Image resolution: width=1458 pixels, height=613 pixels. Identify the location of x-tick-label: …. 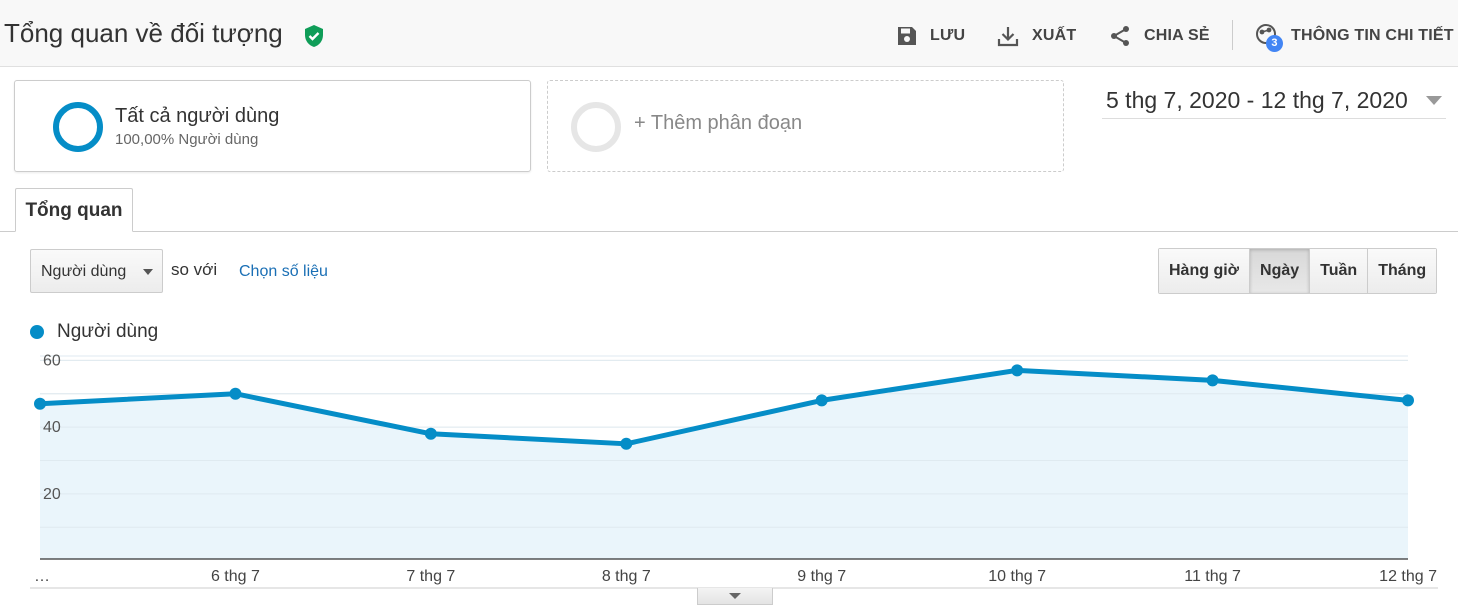
(42, 576).